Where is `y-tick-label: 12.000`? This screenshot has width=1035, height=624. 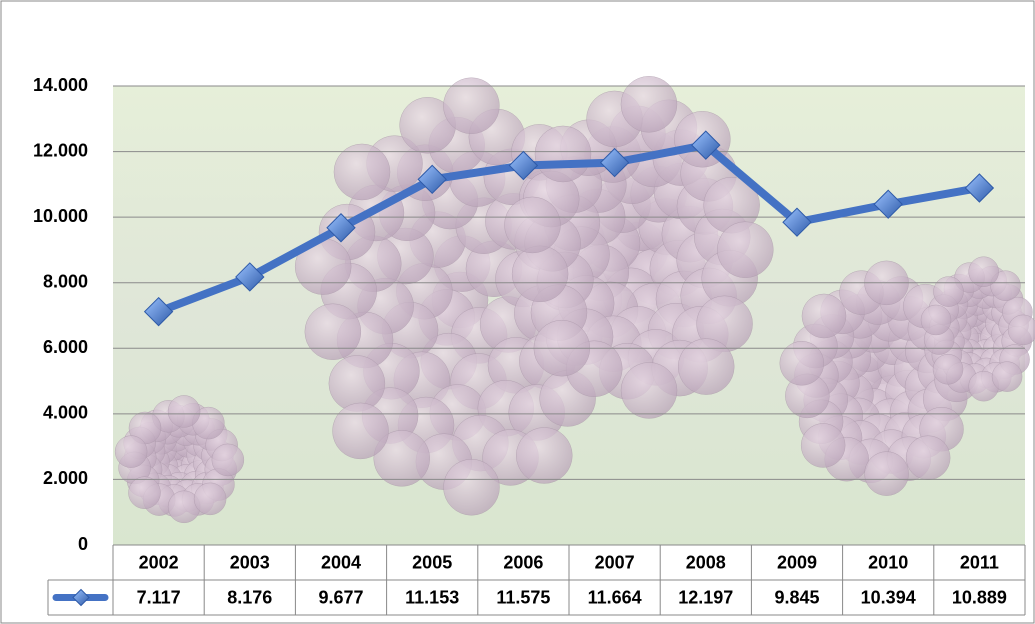
y-tick-label: 12.000 is located at coordinates (60, 150).